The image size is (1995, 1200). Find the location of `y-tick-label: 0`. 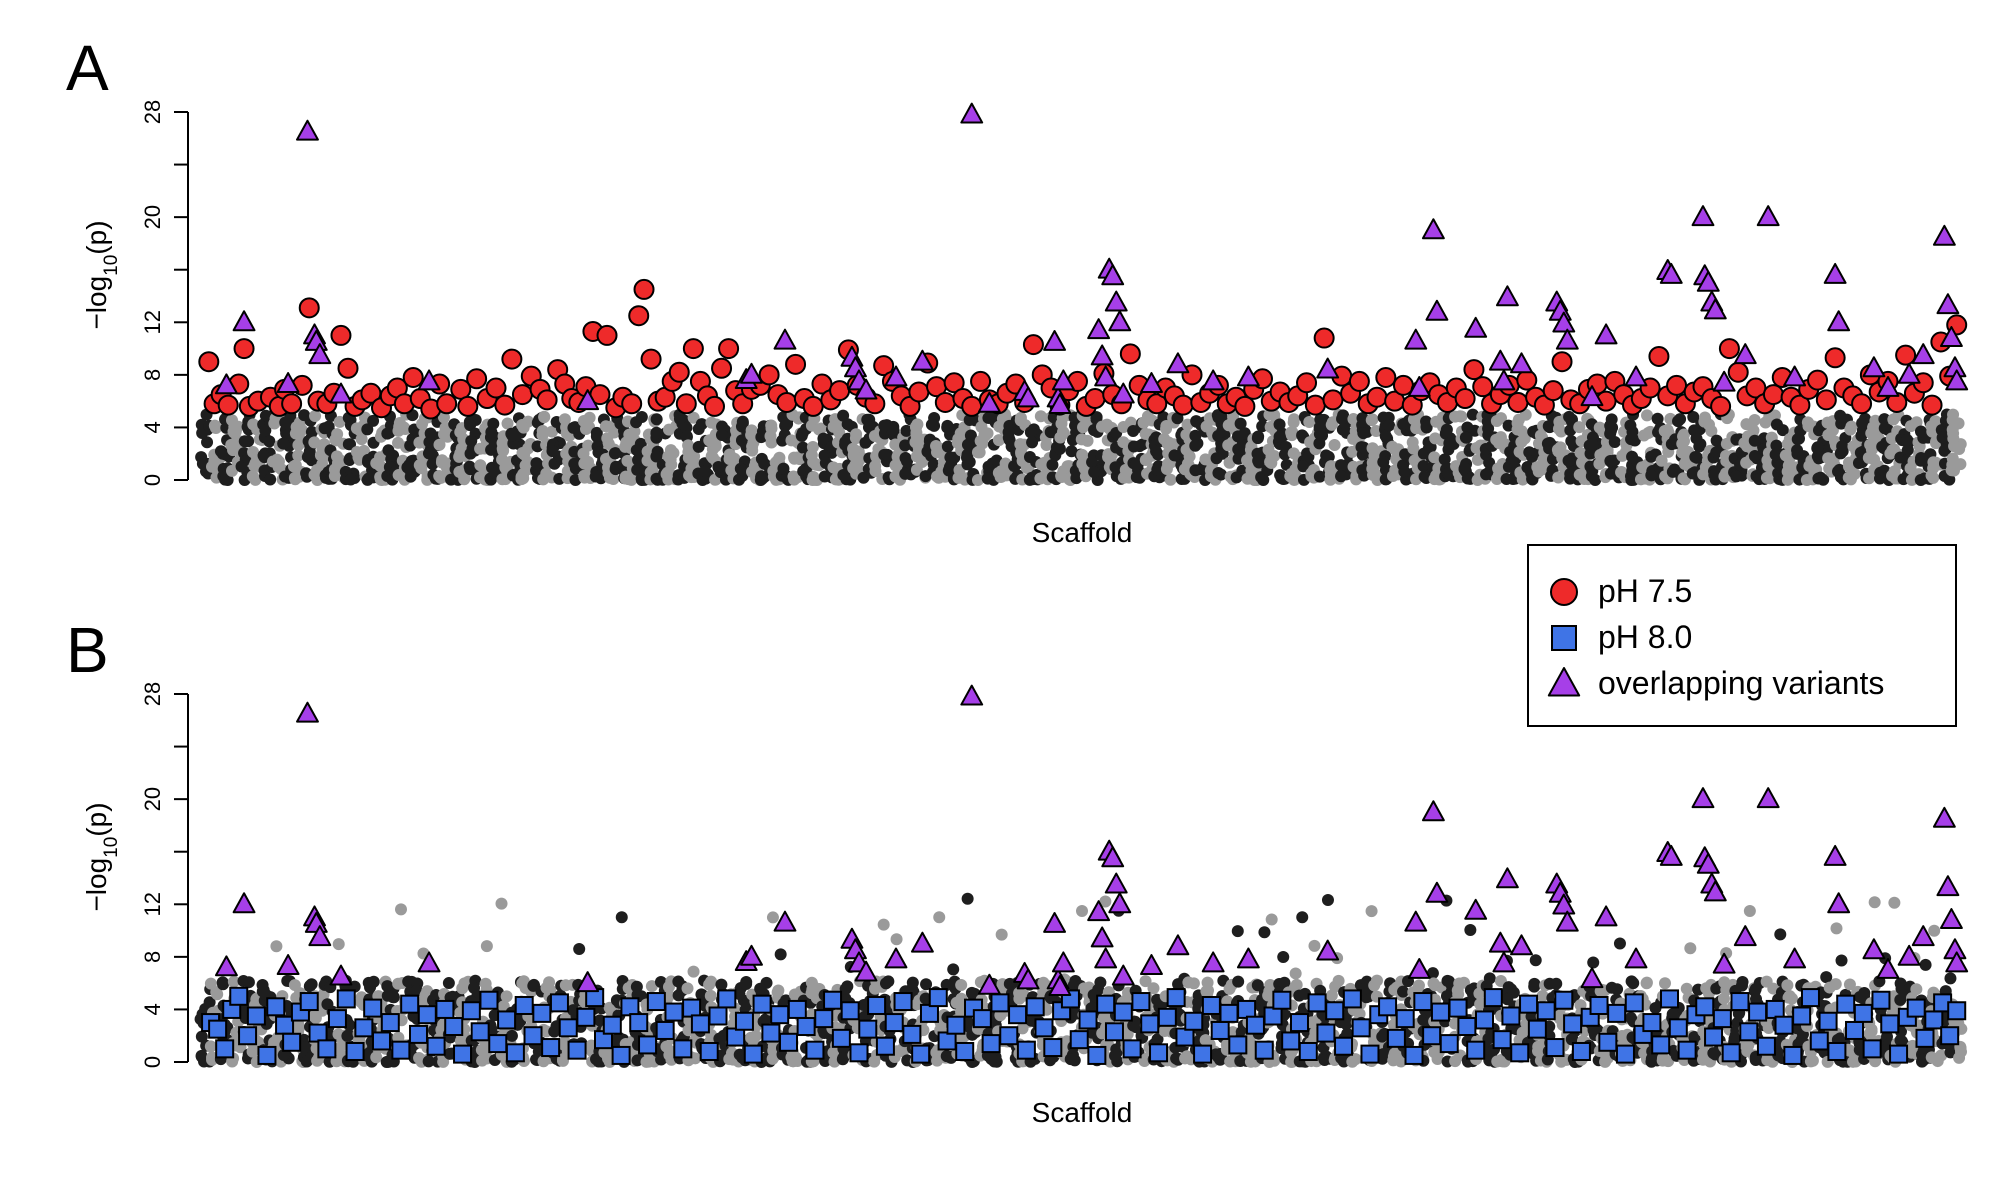

y-tick-label: 0 is located at coordinates (152, 480).